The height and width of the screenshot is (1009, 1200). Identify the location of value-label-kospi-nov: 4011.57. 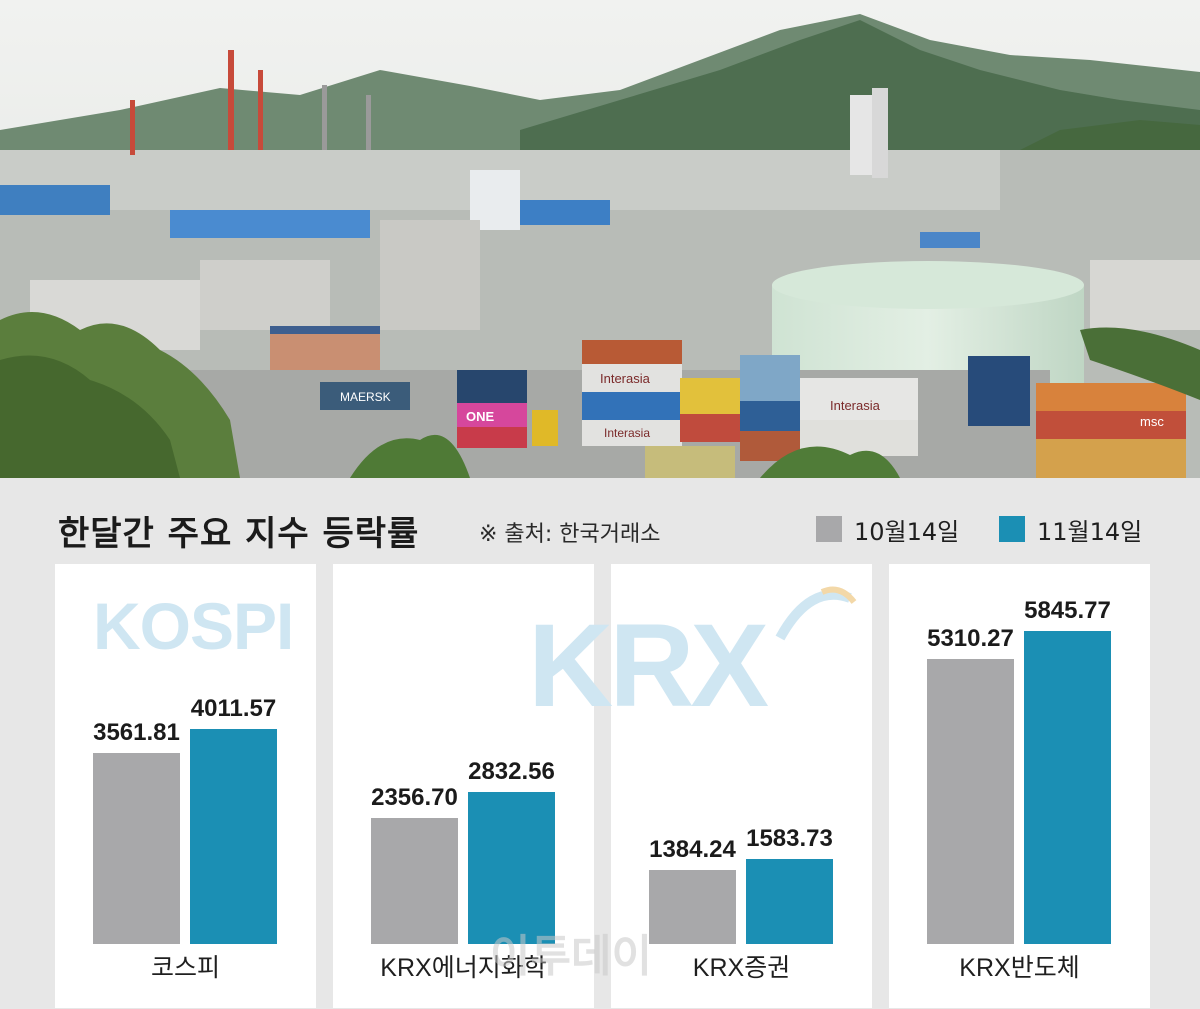
(233, 708).